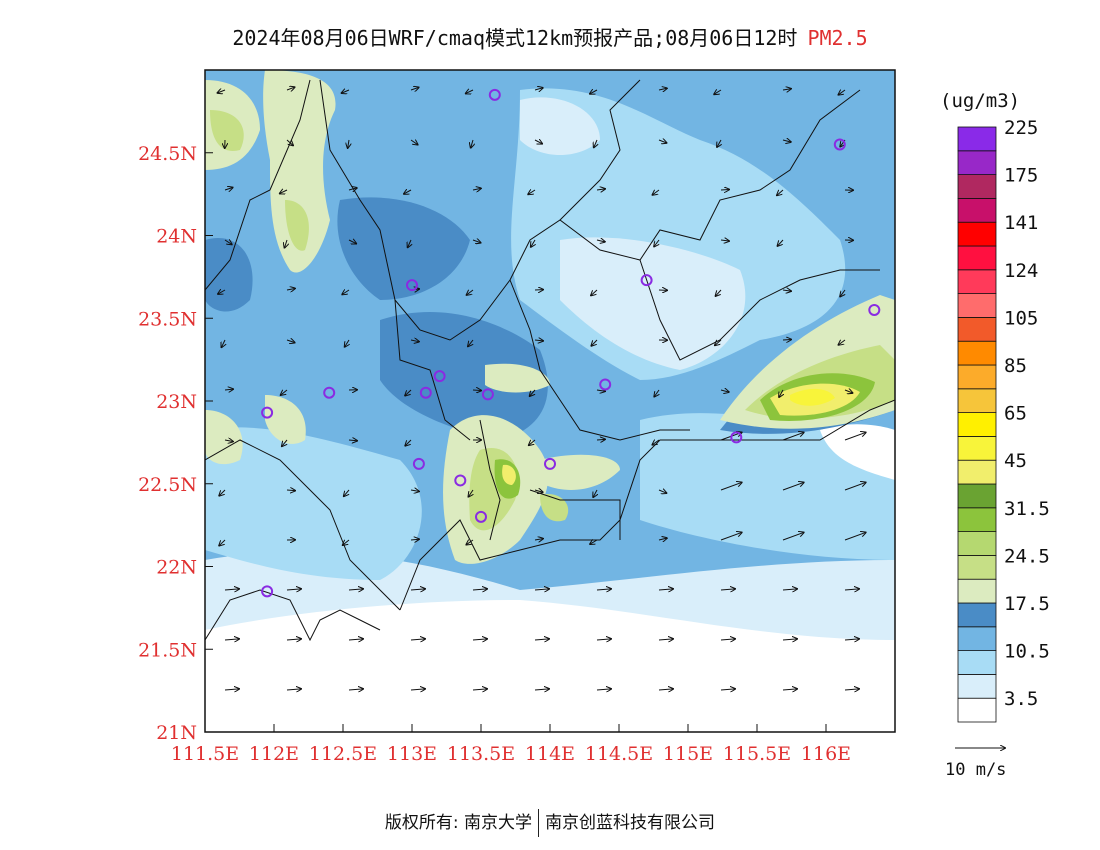  Describe the element at coordinates (1021, 176) in the screenshot. I see `colorbar-label: 175` at that location.